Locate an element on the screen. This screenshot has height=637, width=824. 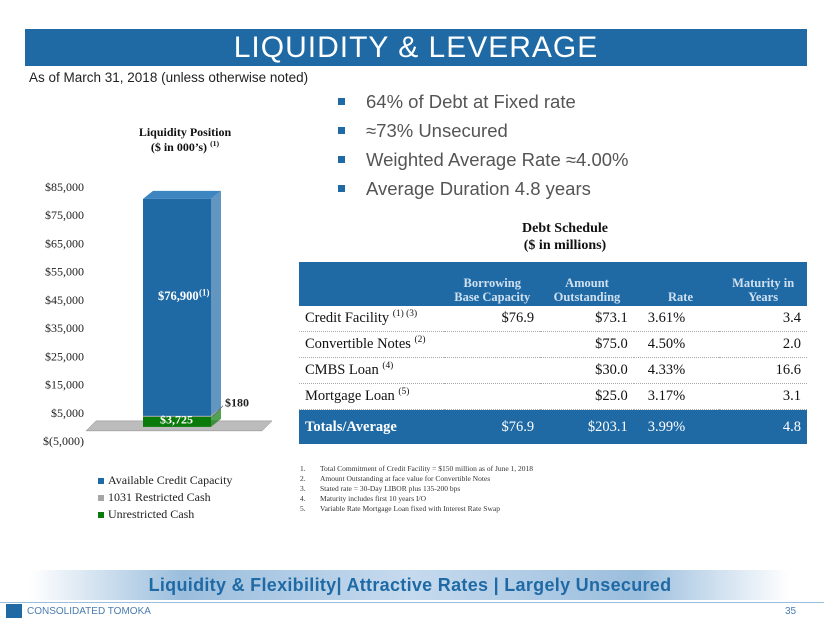
totals-row: Totals/Average $76.9 $203.1 3.99% 4.8 is located at coordinates (553, 426).